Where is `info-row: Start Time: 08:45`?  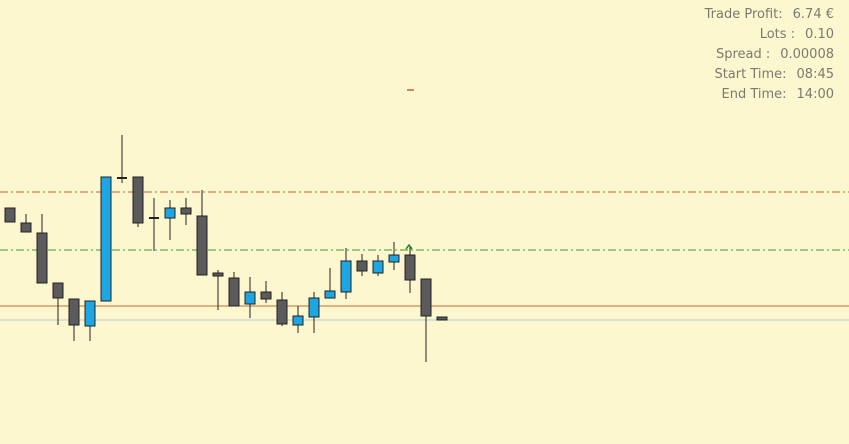 info-row: Start Time: 08:45 is located at coordinates (774, 74).